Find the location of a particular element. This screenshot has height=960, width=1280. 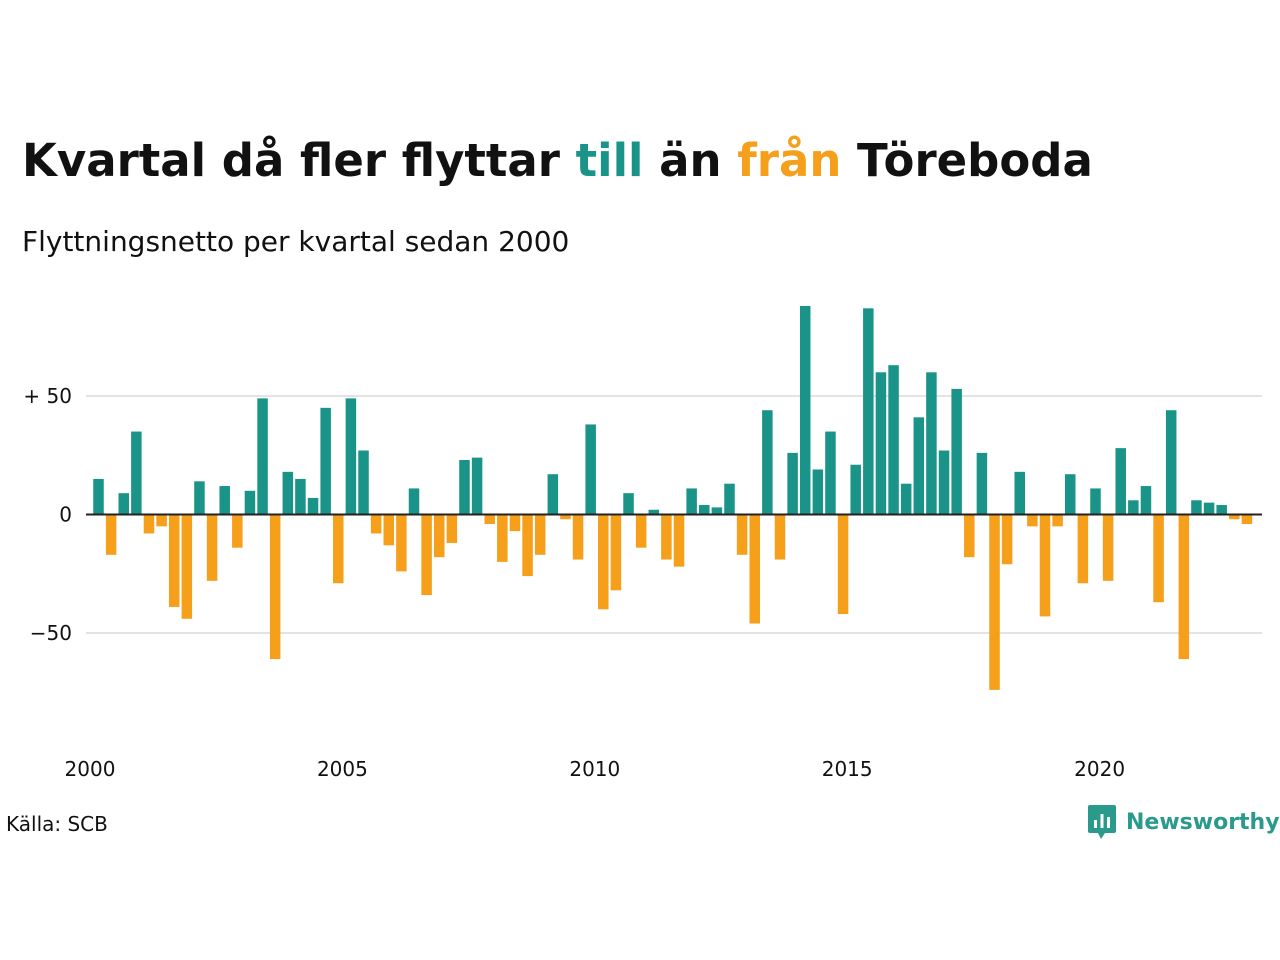

y-tick-label: + 50 is located at coordinates (47, 396).